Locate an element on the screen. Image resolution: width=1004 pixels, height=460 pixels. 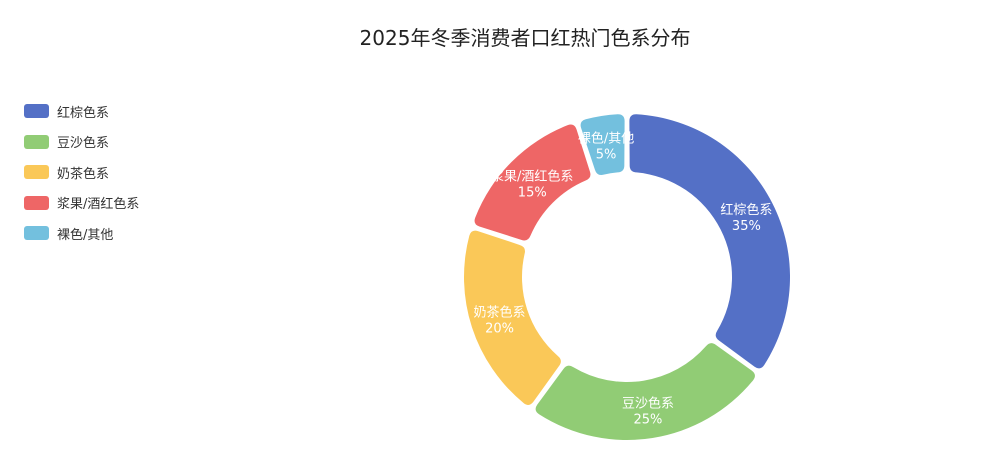
legend: 红棕色系 豆沙色系 奶茶色系 浆果/酒红色系 裸色/其他 is located at coordinates (81, 172).